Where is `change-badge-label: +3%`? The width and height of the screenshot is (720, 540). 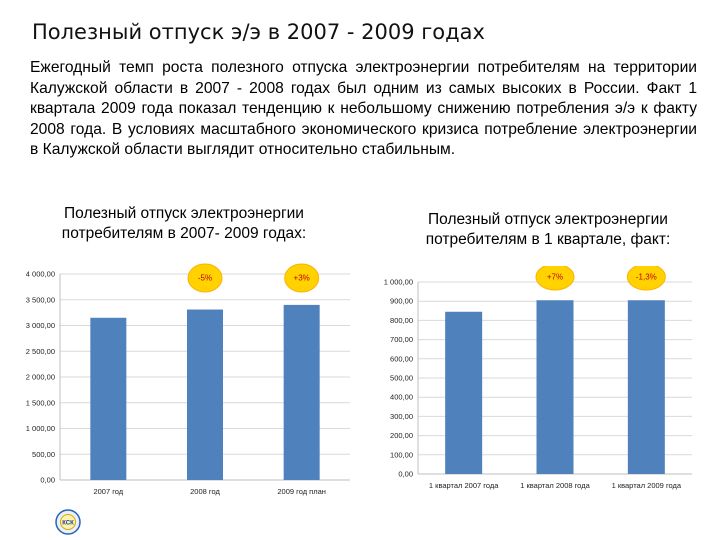 change-badge-label: +3% is located at coordinates (302, 278).